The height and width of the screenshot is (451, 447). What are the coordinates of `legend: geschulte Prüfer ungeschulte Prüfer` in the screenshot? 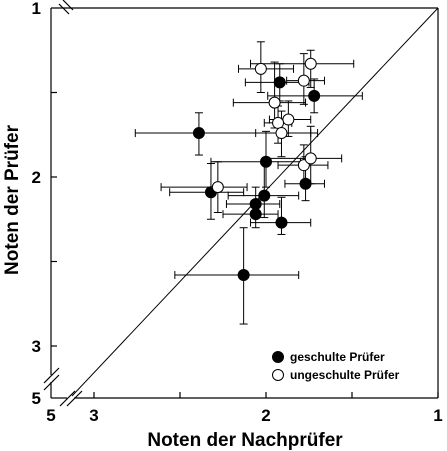 It's located at (336, 366).